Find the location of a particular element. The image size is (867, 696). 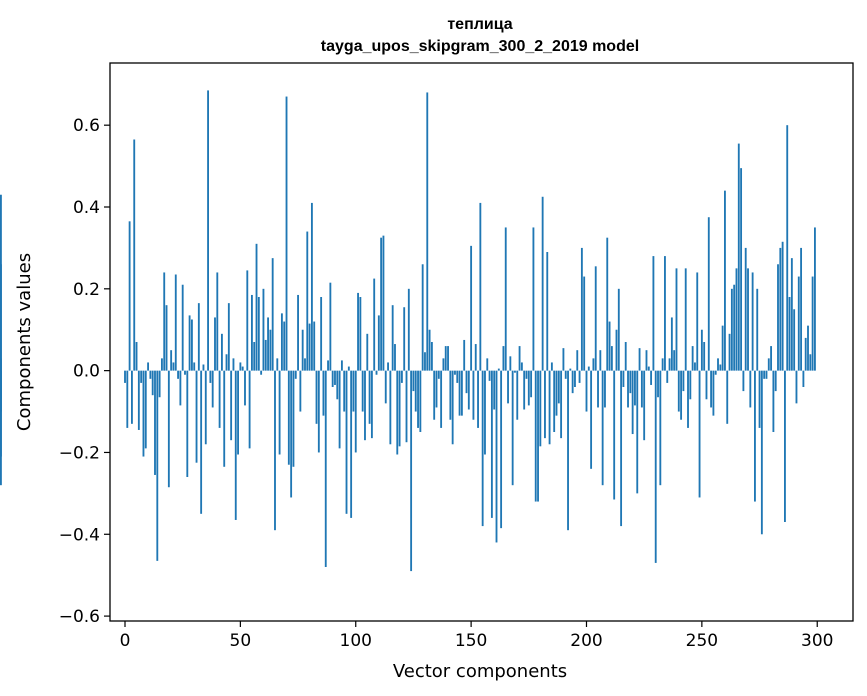

y-tick-label: −0.2 is located at coordinates (79, 453).